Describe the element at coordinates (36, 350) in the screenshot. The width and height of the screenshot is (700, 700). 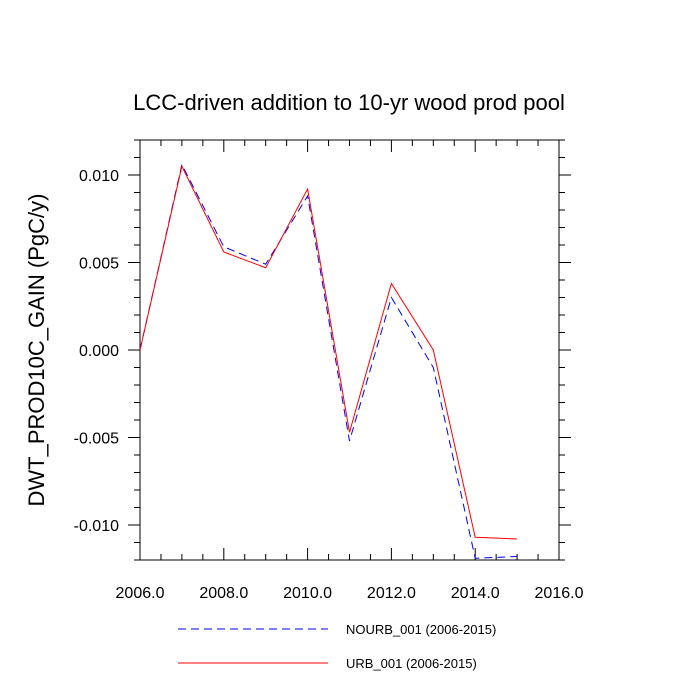
I see `y-axis-label: DWT_PROD10C_GAIN (PgC/y)` at that location.